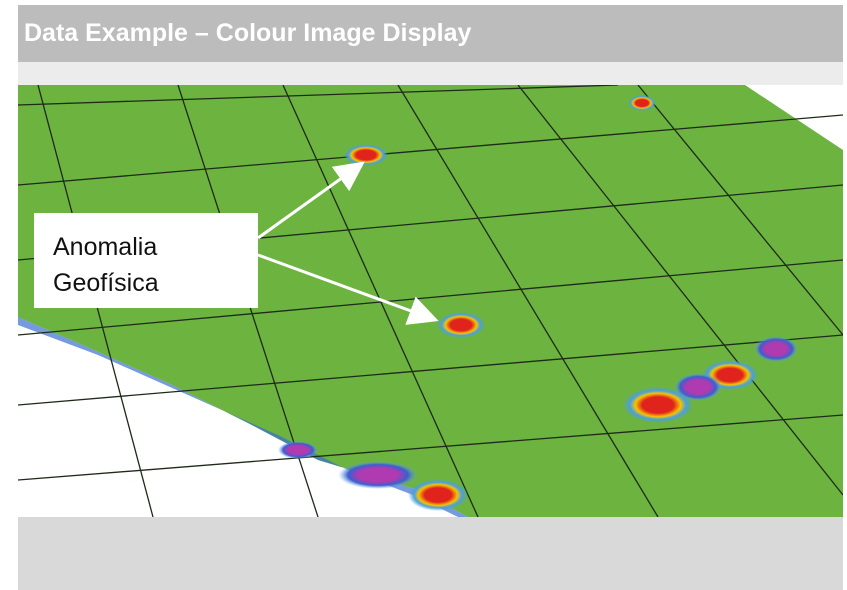  What do you see at coordinates (430, 73) in the screenshot?
I see `image-top-strip` at bounding box center [430, 73].